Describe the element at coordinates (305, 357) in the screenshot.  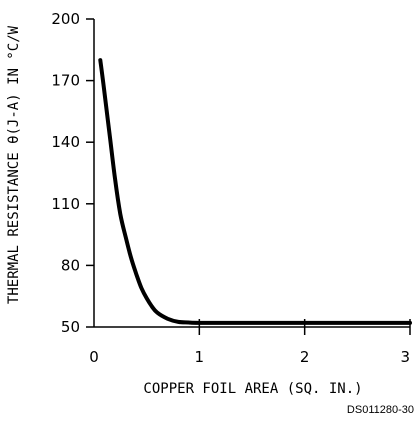
I see `x-tick-label: 2` at that location.